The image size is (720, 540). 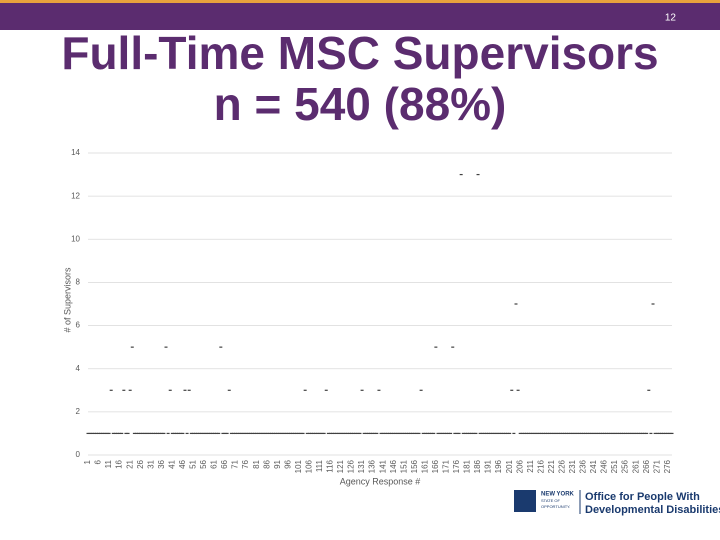 I want to click on y-tick-label: 4, so click(x=78, y=368).